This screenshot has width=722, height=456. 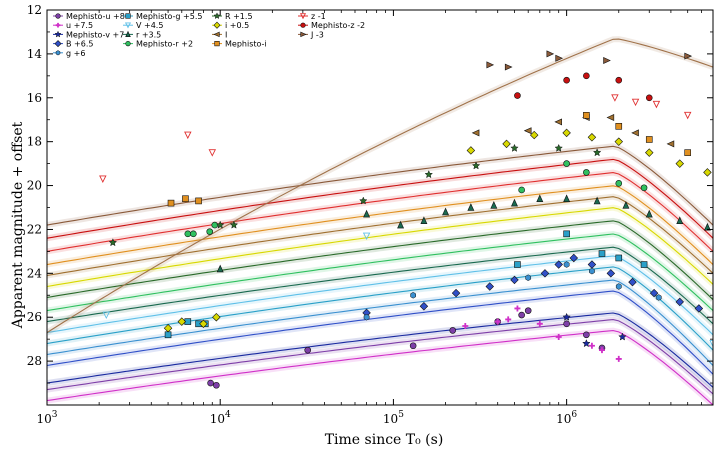 What do you see at coordinates (220, 418) in the screenshot?
I see `x-tick-label: 104` at bounding box center [220, 418].